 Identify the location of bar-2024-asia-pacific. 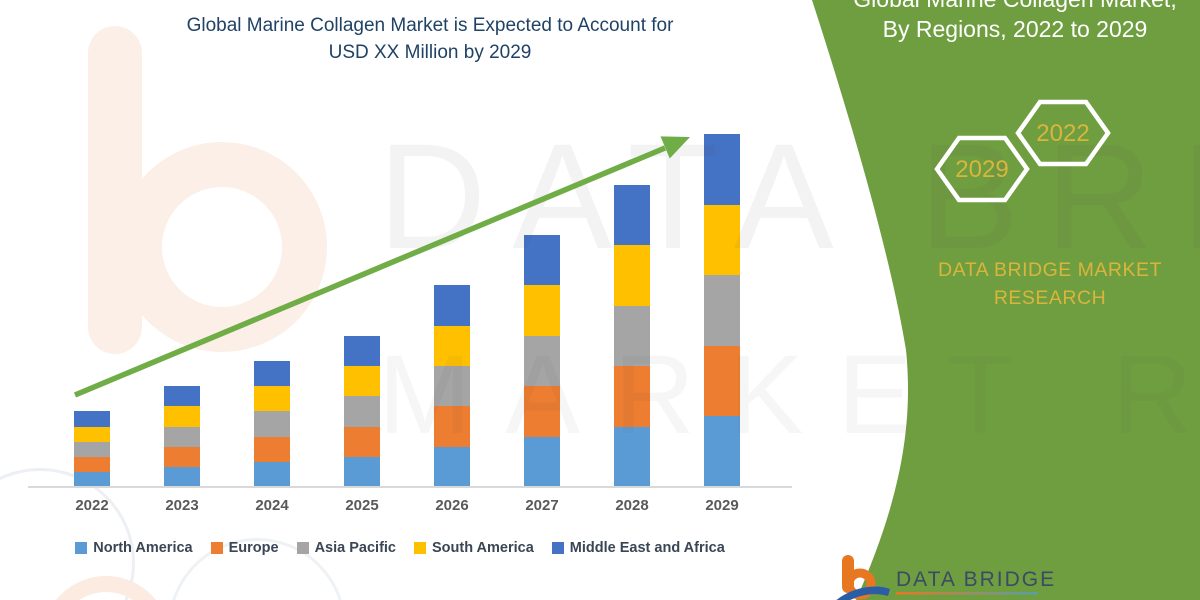
(272, 424).